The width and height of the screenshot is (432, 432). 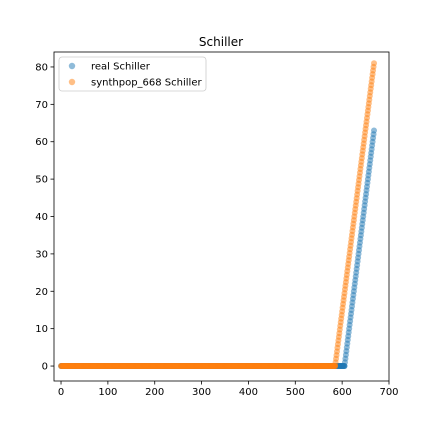 What do you see at coordinates (41, 67) in the screenshot?
I see `y-tick-label: 80` at bounding box center [41, 67].